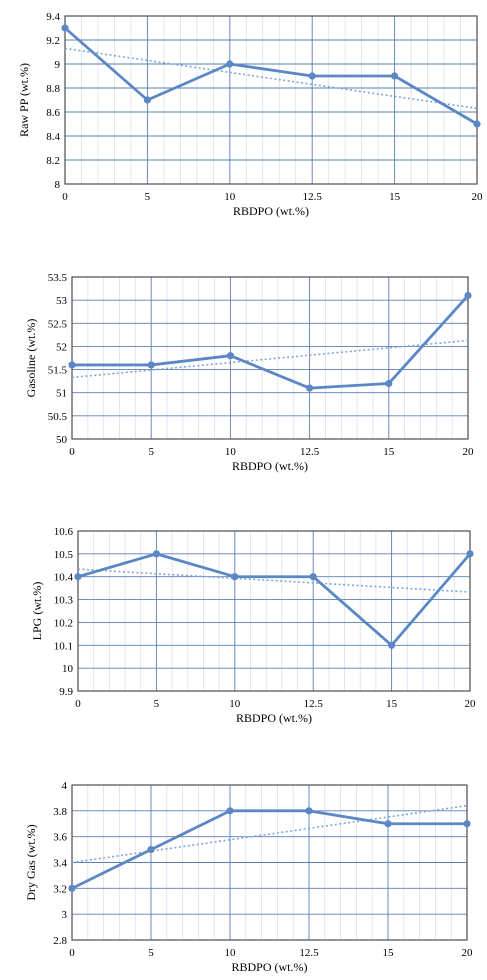 This screenshot has height=980, width=487. I want to click on y-tick-label: 10.2, so click(63, 623).